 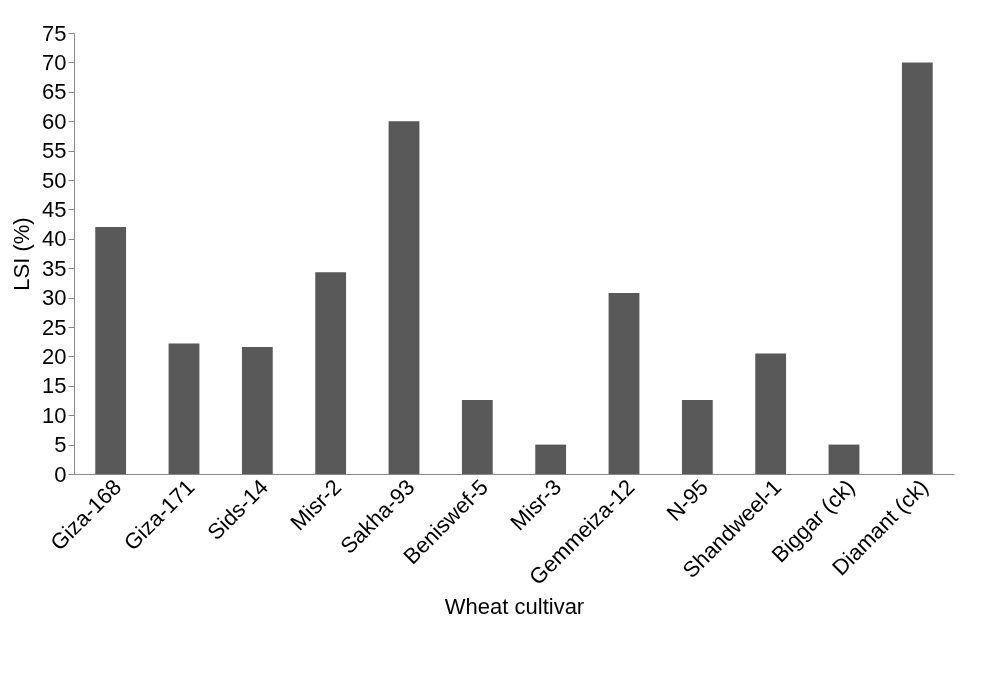 What do you see at coordinates (54, 151) in the screenshot?
I see `y-tick-label: 55` at bounding box center [54, 151].